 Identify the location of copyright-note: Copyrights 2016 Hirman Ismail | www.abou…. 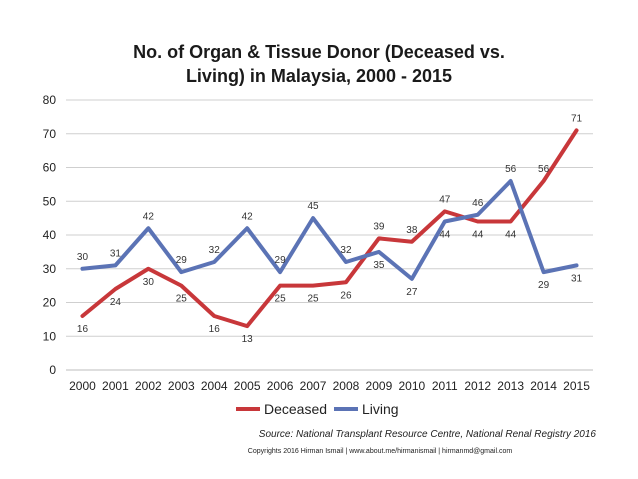
(380, 451).